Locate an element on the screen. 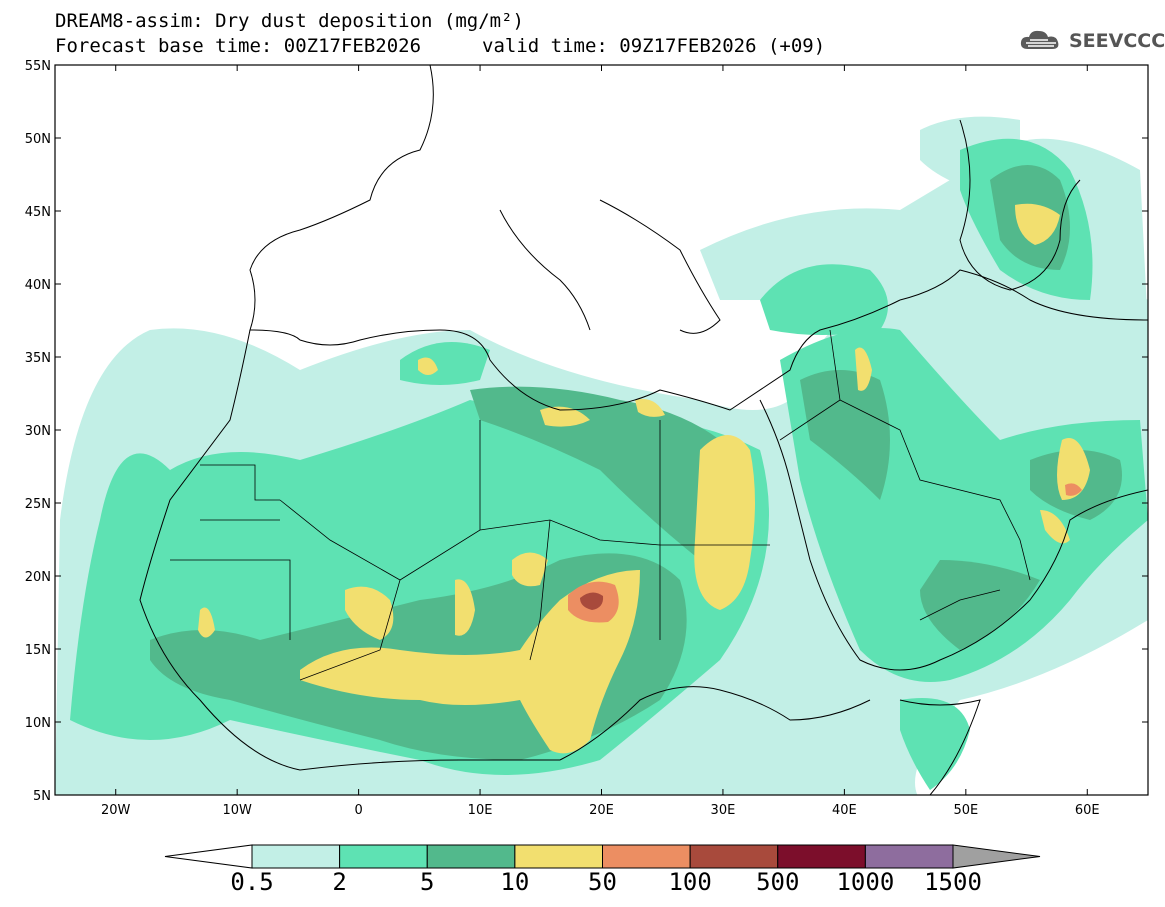 This screenshot has width=1165, height=907. lon-label: 20W is located at coordinates (116, 810).